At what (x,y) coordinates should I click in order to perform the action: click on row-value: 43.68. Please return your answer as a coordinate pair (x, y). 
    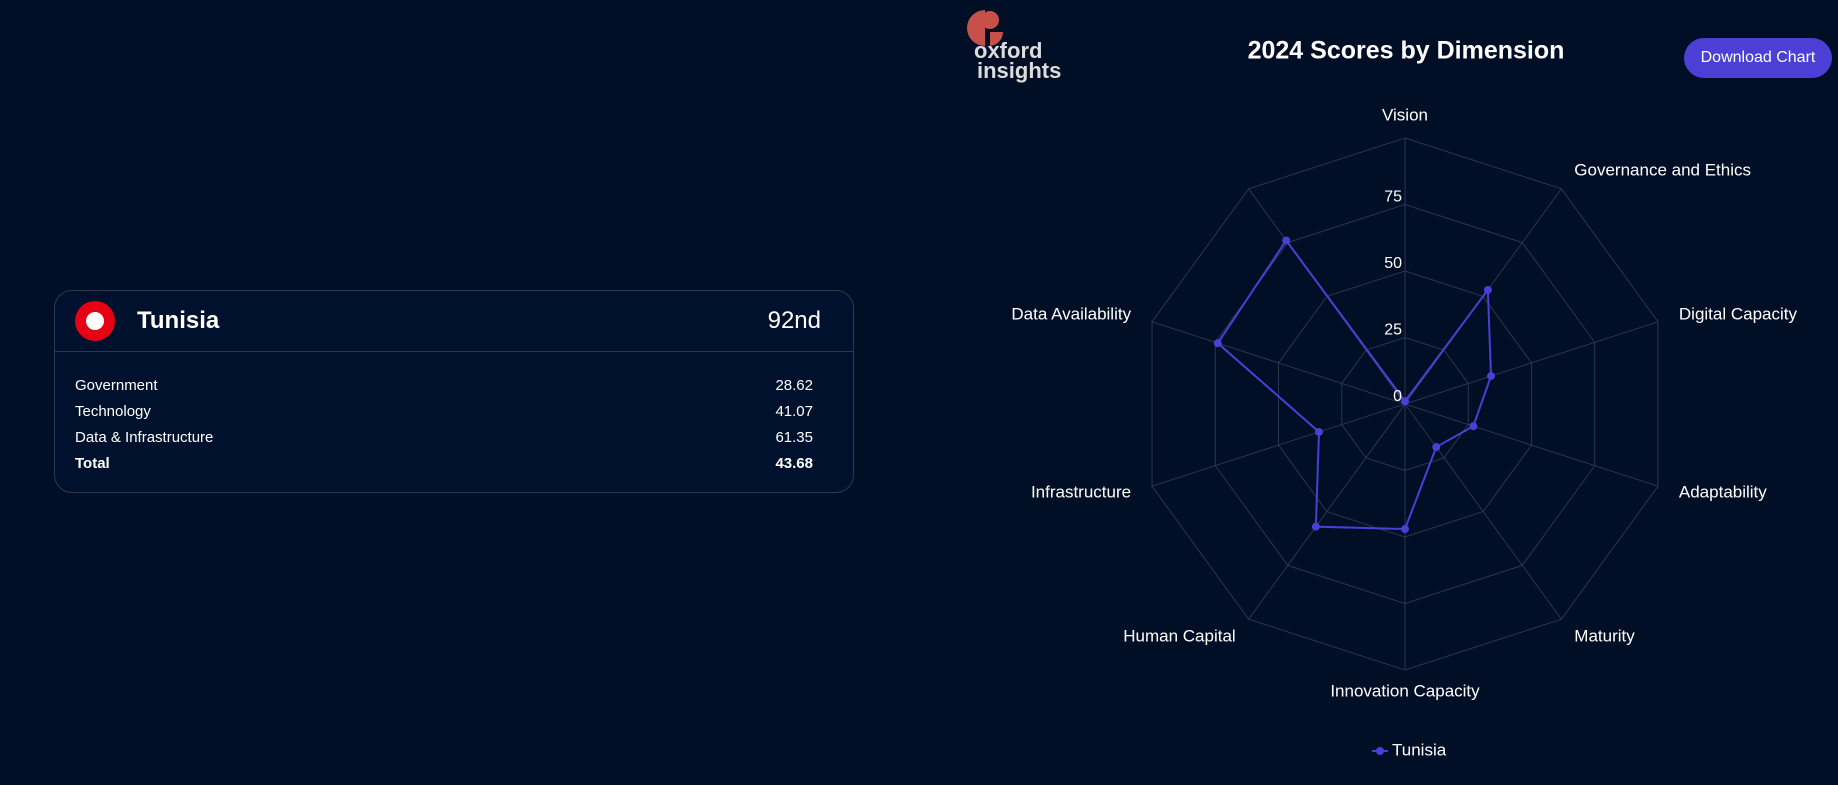
    Looking at the image, I should click on (794, 463).